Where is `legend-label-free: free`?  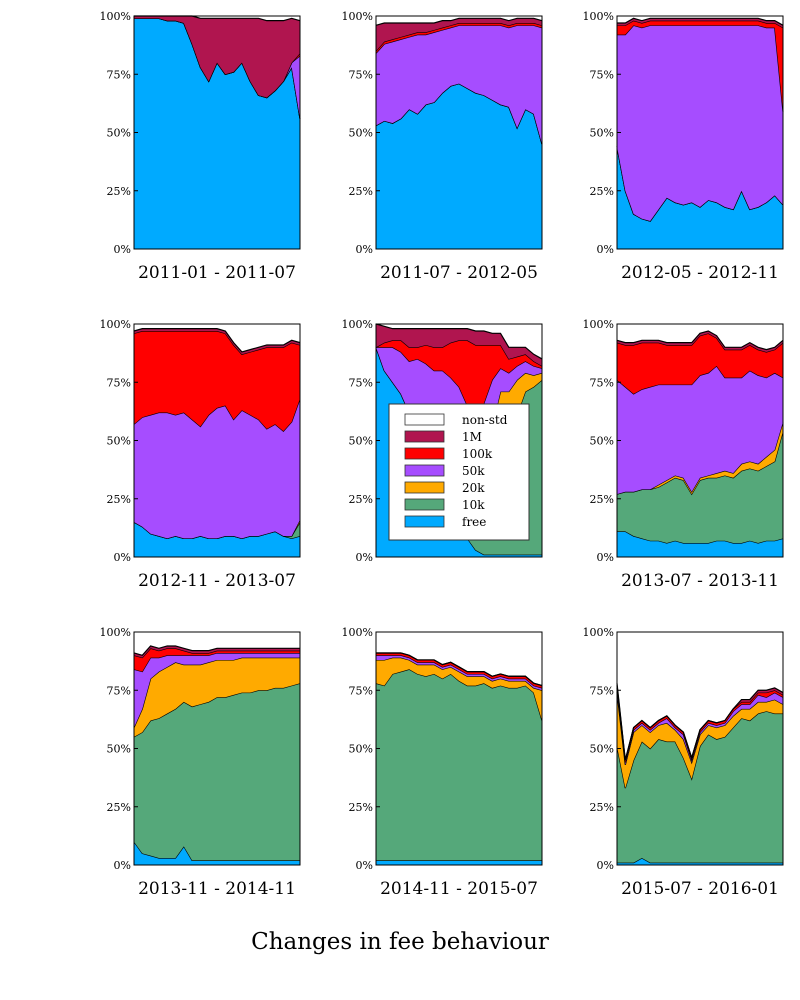 legend-label-free: free is located at coordinates (474, 522).